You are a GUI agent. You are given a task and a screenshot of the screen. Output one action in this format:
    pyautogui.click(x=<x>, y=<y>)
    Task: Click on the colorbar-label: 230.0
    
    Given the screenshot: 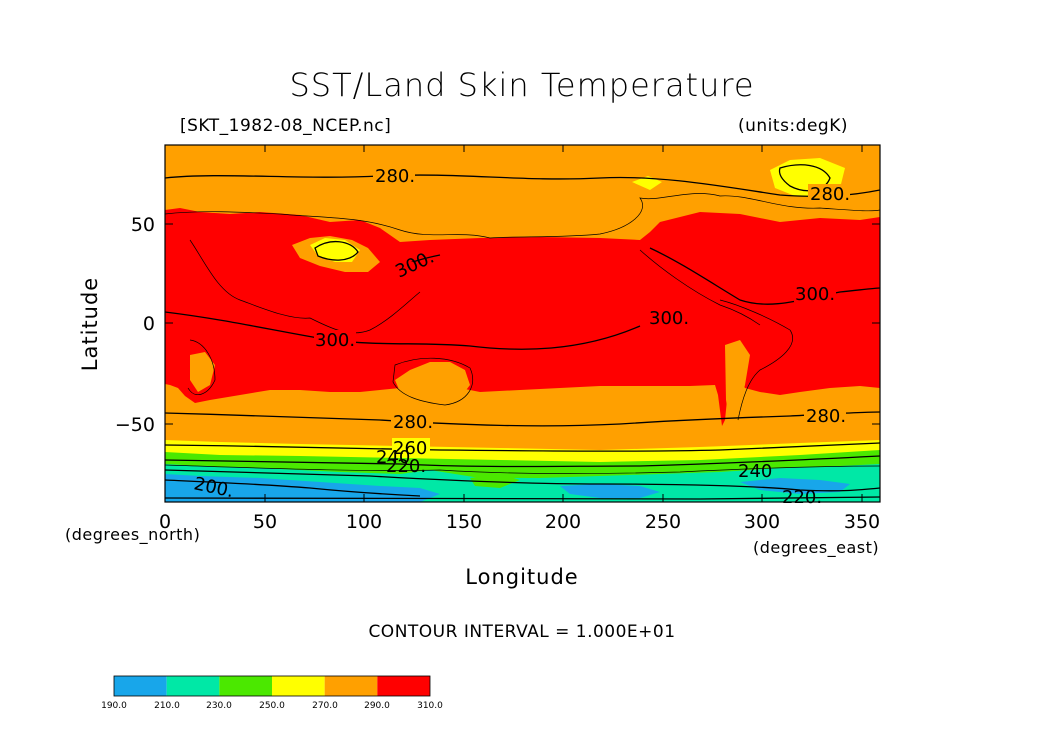 What is the action you would take?
    pyautogui.click(x=219, y=706)
    